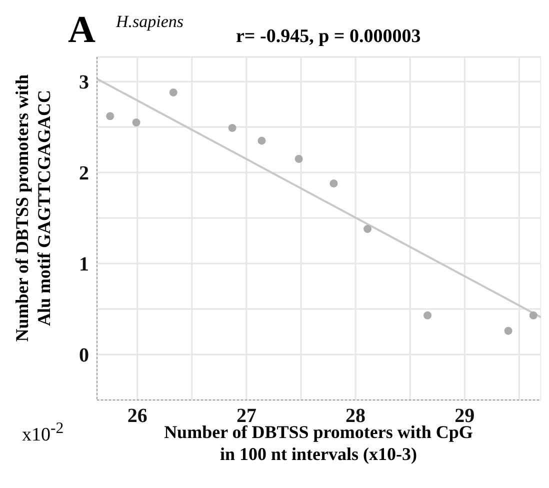 The height and width of the screenshot is (488, 549). What do you see at coordinates (82, 30) in the screenshot?
I see `panel-letter: A` at bounding box center [82, 30].